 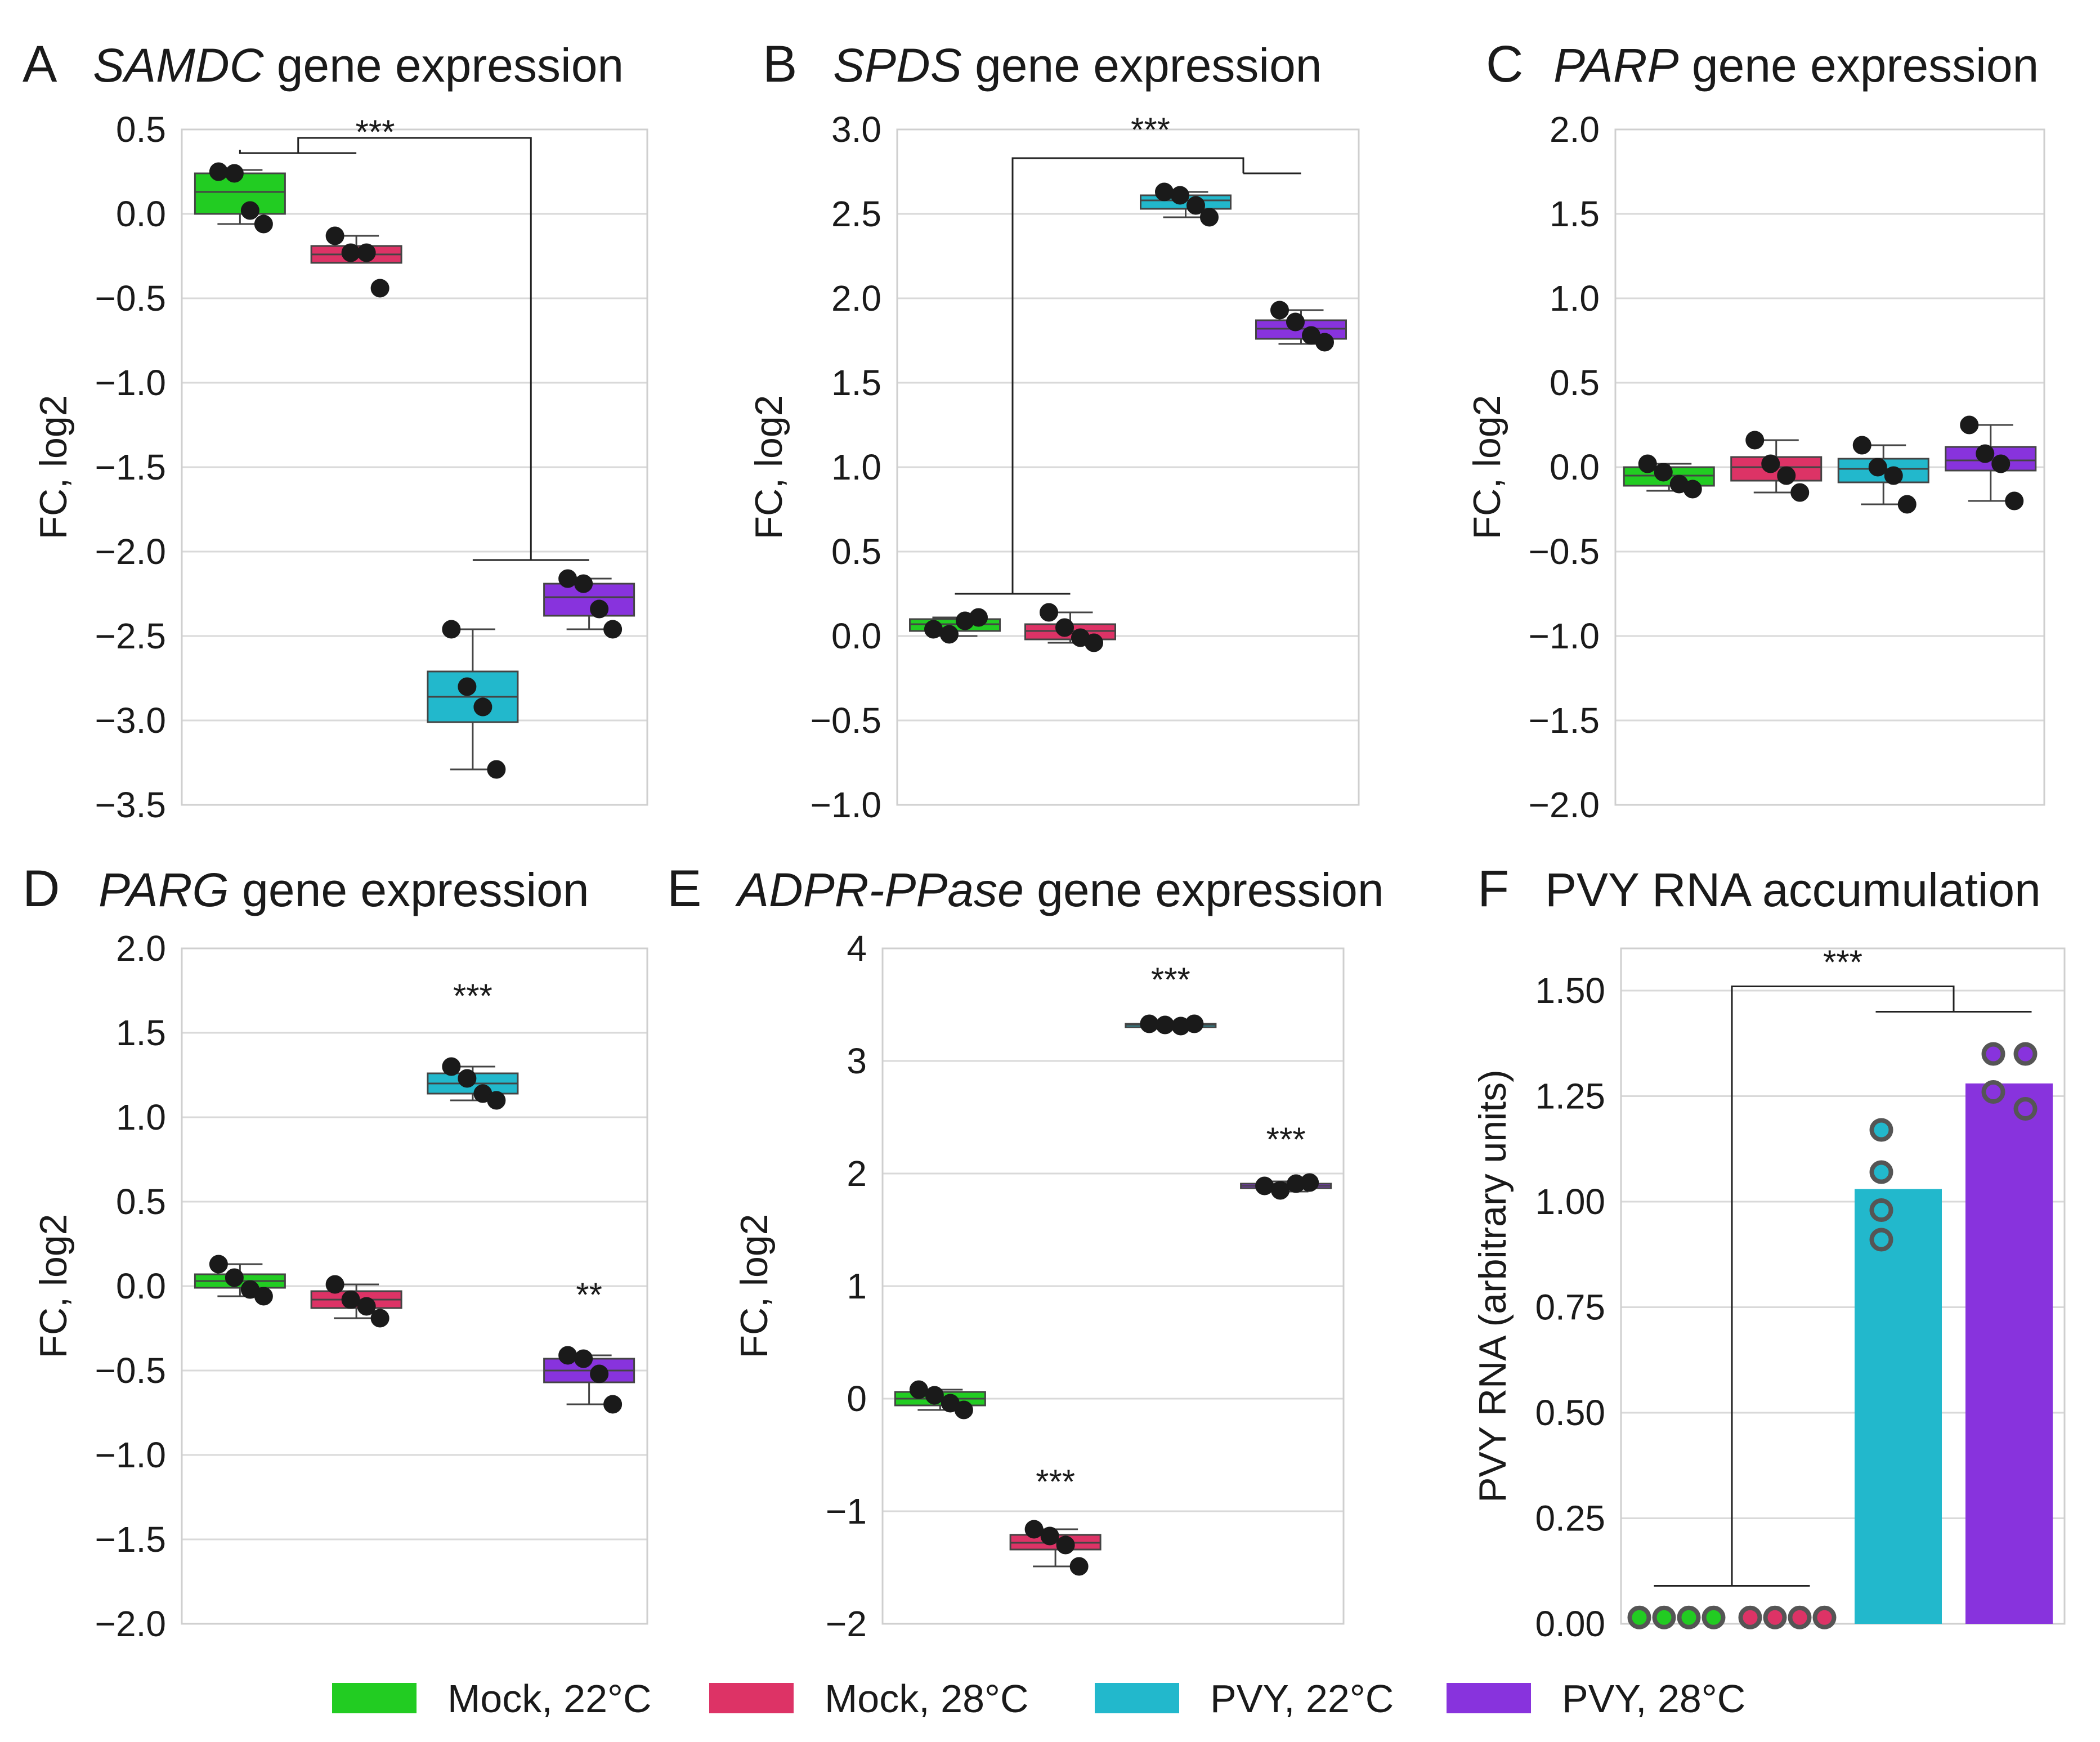 What do you see at coordinates (163, 889) in the screenshot?
I see `gene-name: PARG` at bounding box center [163, 889].